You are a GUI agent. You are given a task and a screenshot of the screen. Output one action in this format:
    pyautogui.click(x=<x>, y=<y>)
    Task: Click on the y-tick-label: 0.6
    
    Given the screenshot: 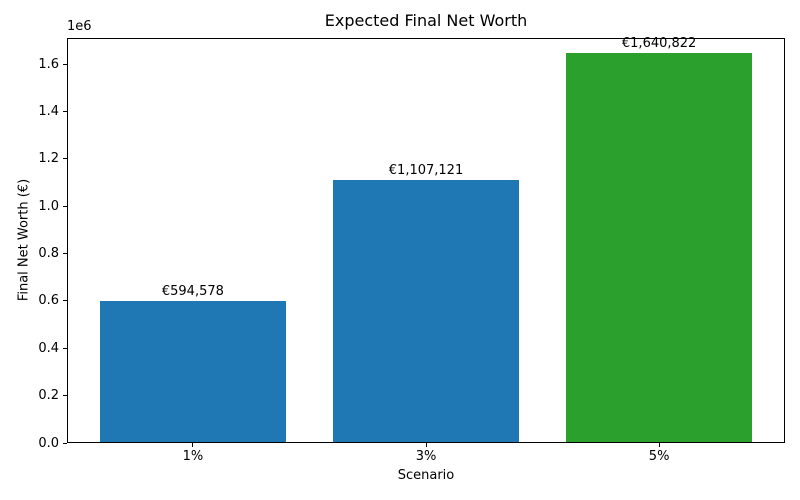 What is the action you would take?
    pyautogui.click(x=48, y=301)
    